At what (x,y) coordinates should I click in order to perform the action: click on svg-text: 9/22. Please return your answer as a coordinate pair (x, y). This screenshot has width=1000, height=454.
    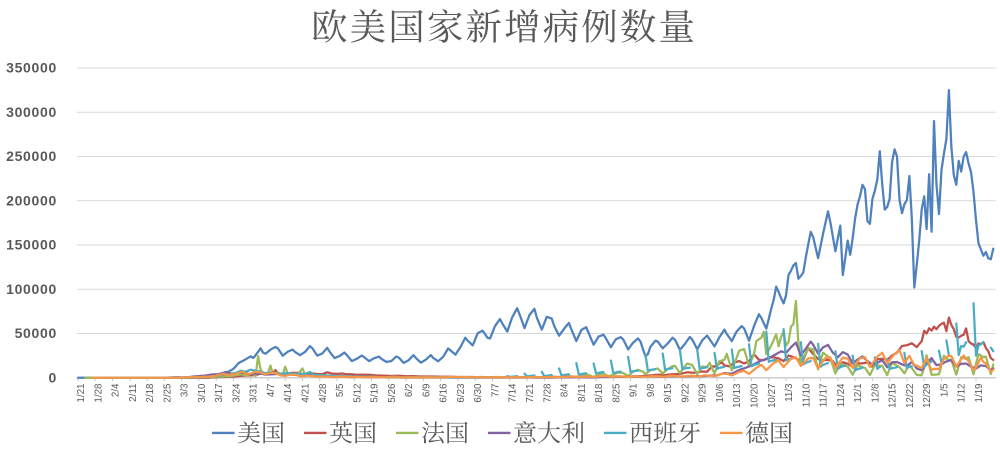
    Looking at the image, I should click on (685, 393).